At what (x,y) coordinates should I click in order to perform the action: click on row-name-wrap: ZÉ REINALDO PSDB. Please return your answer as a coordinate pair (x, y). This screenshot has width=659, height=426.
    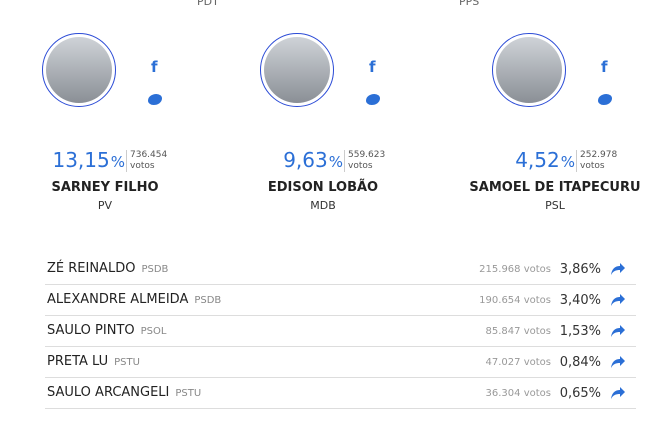
    Looking at the image, I should click on (107, 268).